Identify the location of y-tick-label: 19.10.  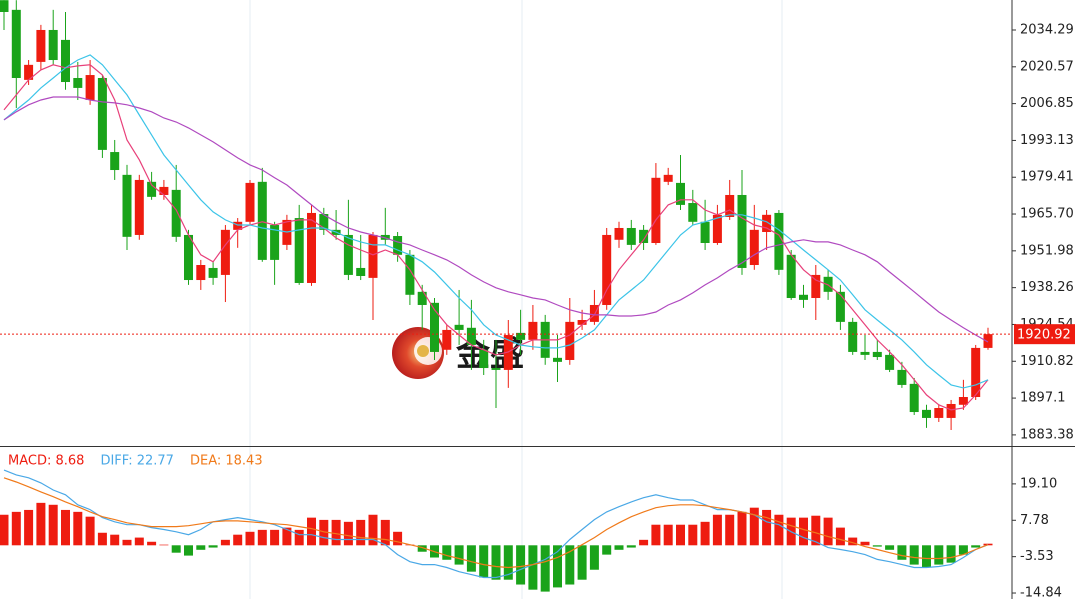
(1038, 483).